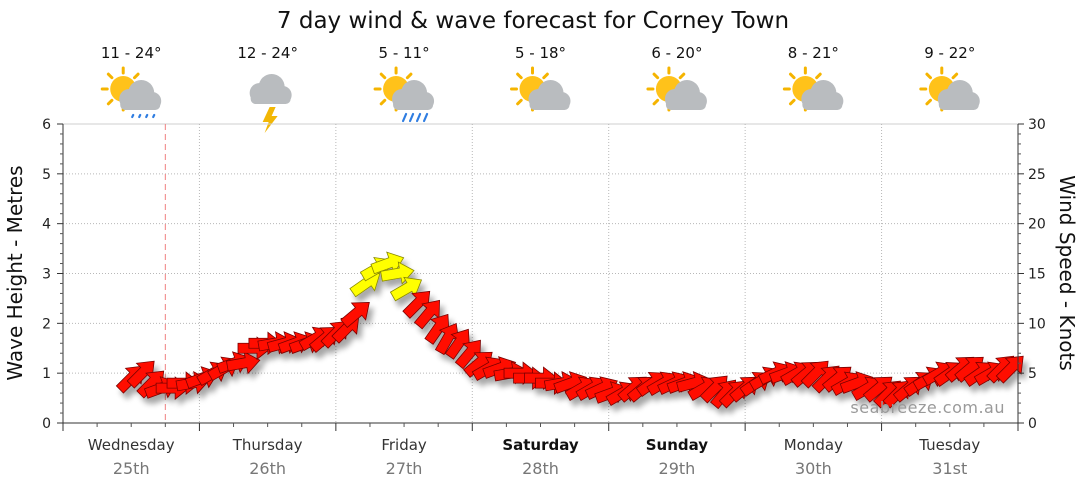 This screenshot has height=494, width=1080. What do you see at coordinates (676, 53) in the screenshot?
I see `temperature-range: 6 - 20°` at bounding box center [676, 53].